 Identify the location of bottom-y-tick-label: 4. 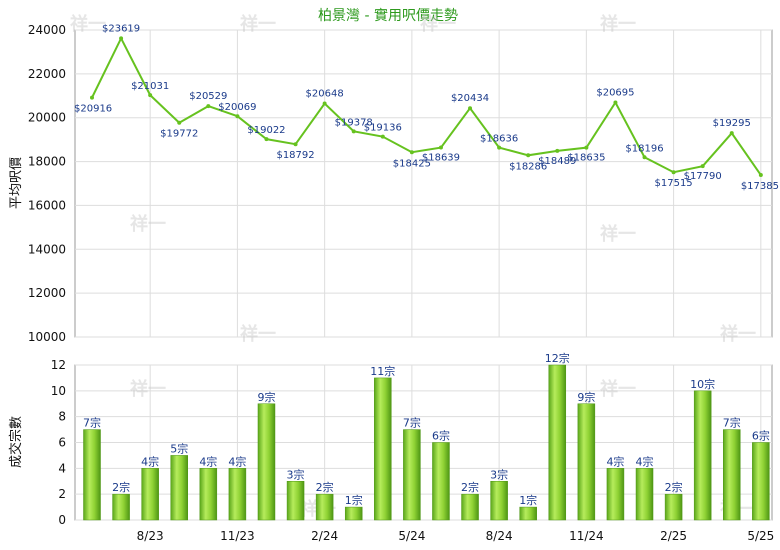
(62, 468).